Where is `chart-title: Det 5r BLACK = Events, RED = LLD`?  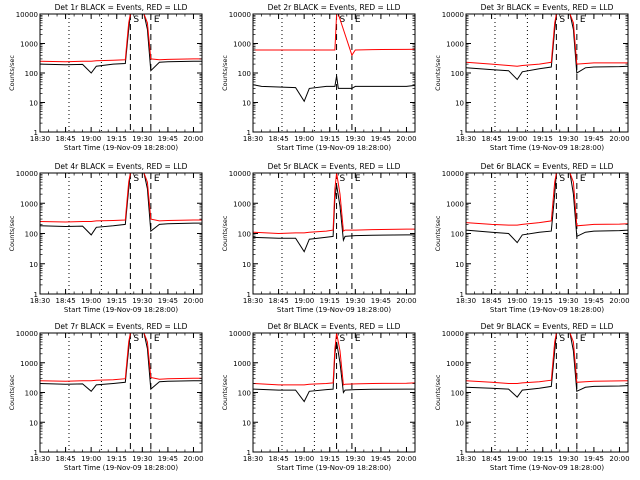
chart-title: Det 5r BLACK = Events, RED = LLD is located at coordinates (334, 166).